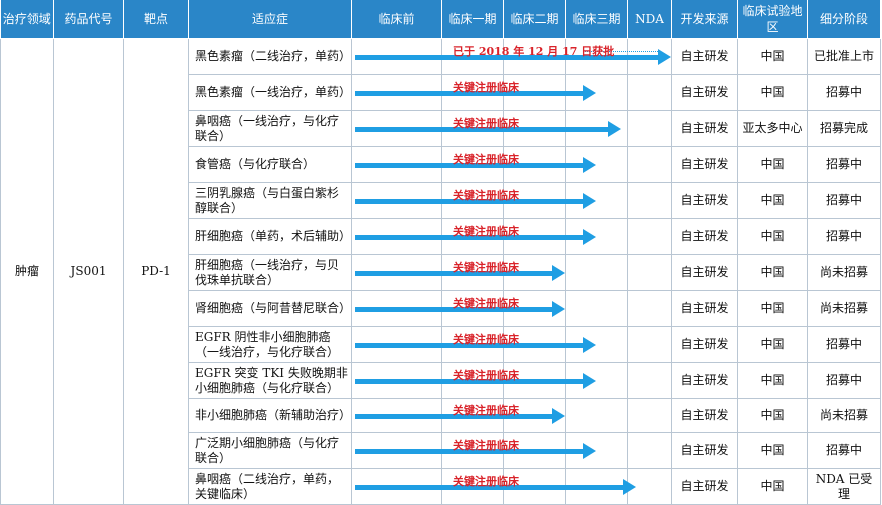  Describe the element at coordinates (270, 92) in the screenshot. I see `indication-cell: 黑色素瘤（一线治疗，单药）` at that location.